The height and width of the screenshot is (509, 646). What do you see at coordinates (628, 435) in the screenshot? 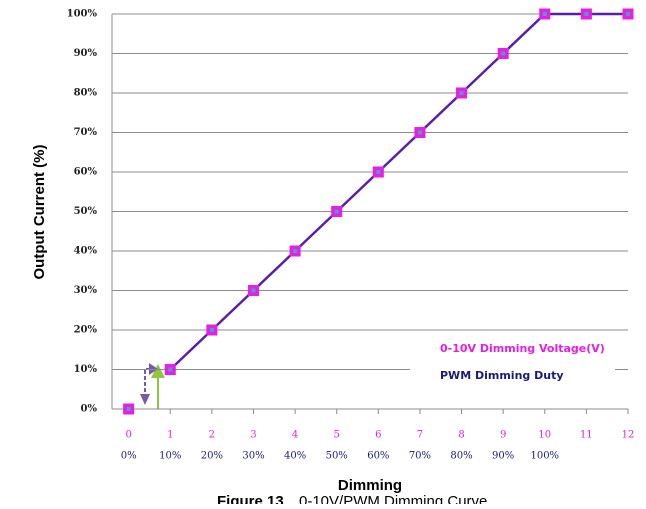
I see `x-tick-label: 12` at bounding box center [628, 435].